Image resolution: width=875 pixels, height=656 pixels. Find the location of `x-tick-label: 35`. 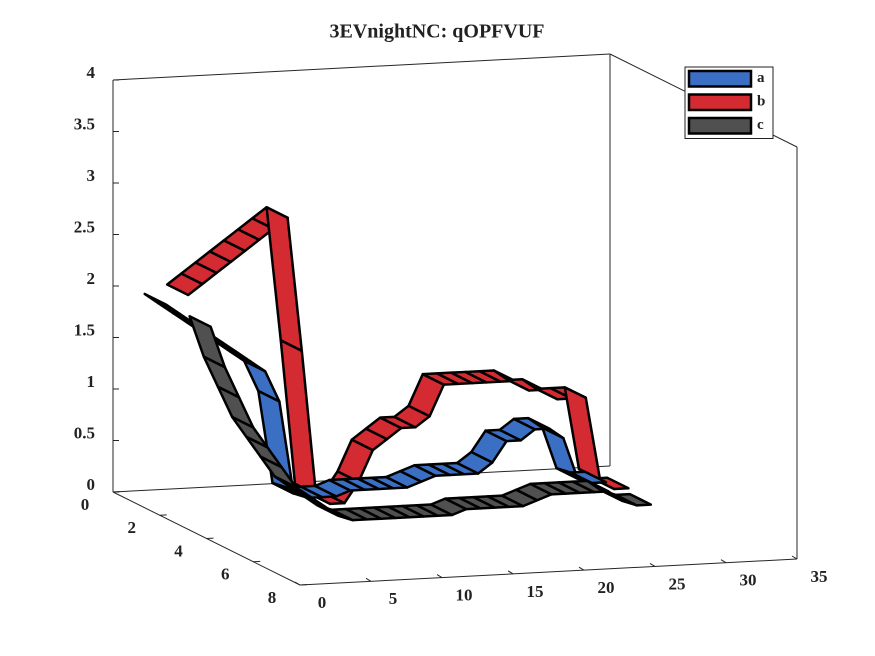

x-tick-label: 35 is located at coordinates (819, 576).